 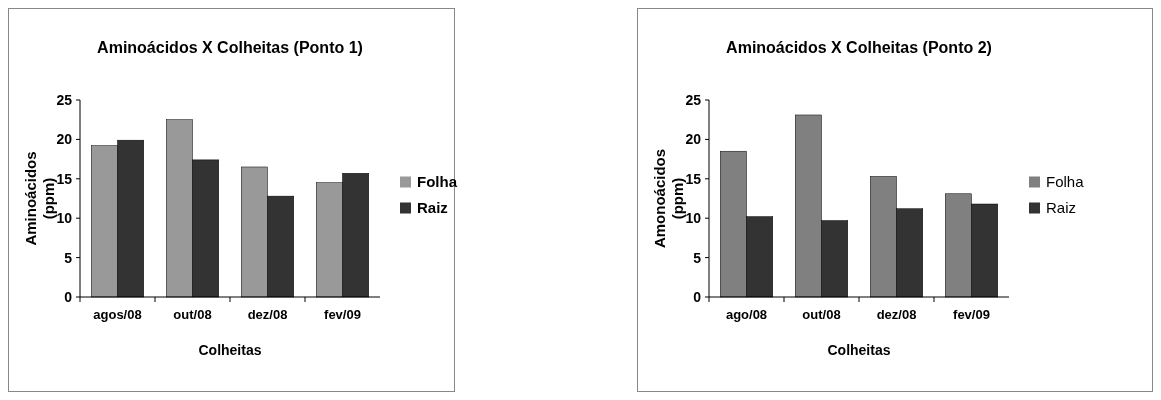 What do you see at coordinates (859, 47) in the screenshot?
I see `chart-title: Aminoácidos X Colheitas (Ponto 2)` at bounding box center [859, 47].